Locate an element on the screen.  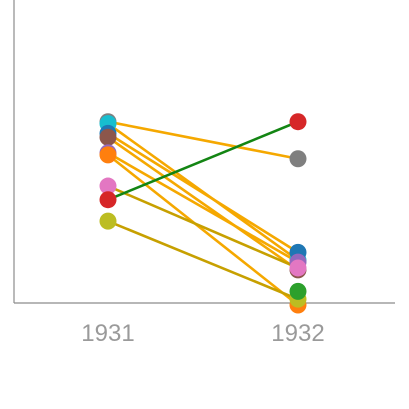
x-tick-label-1931: 1931 is located at coordinates (107, 333).